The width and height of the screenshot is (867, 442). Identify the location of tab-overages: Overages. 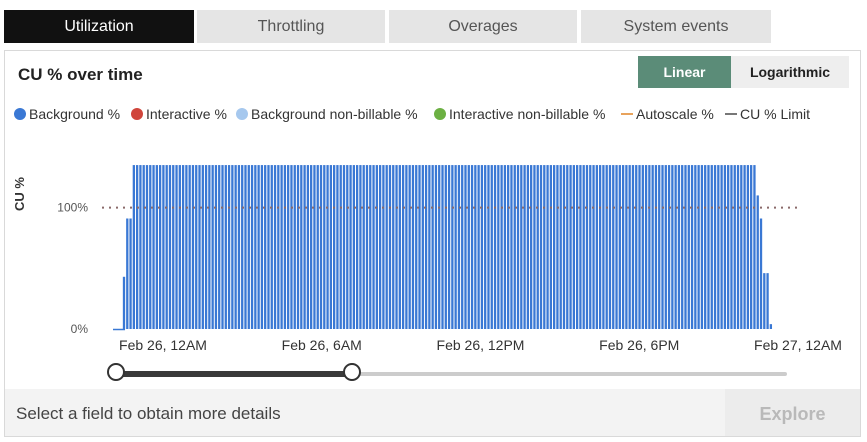
(483, 26).